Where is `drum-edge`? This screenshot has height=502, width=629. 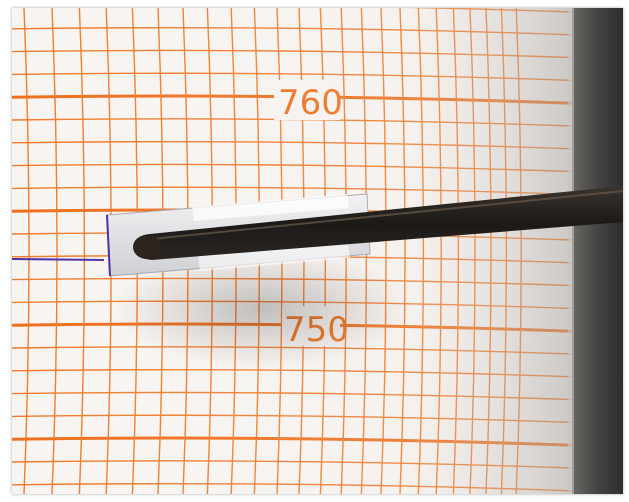 drum-edge is located at coordinates (597, 251).